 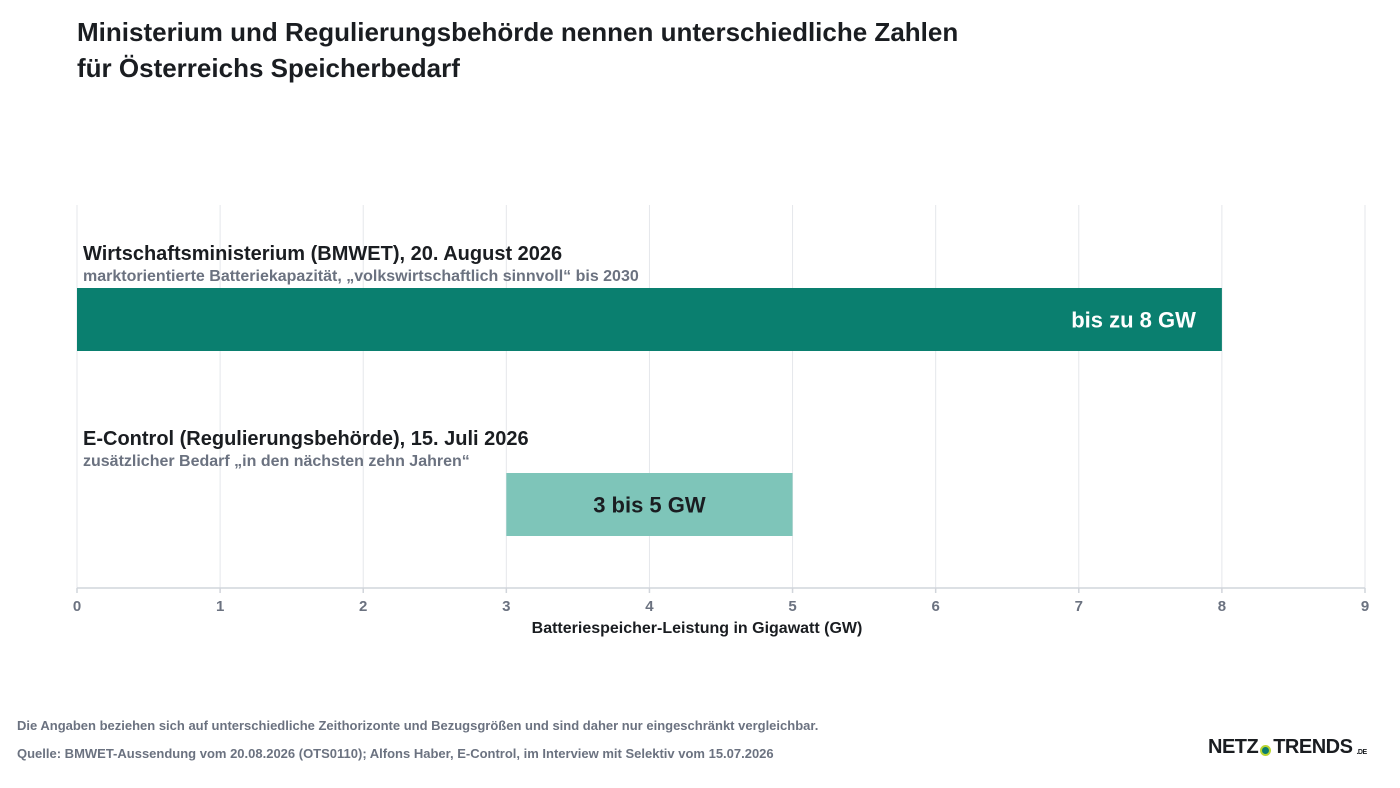 I want to click on logo-text-netz: NETZ, so click(x=1233, y=746).